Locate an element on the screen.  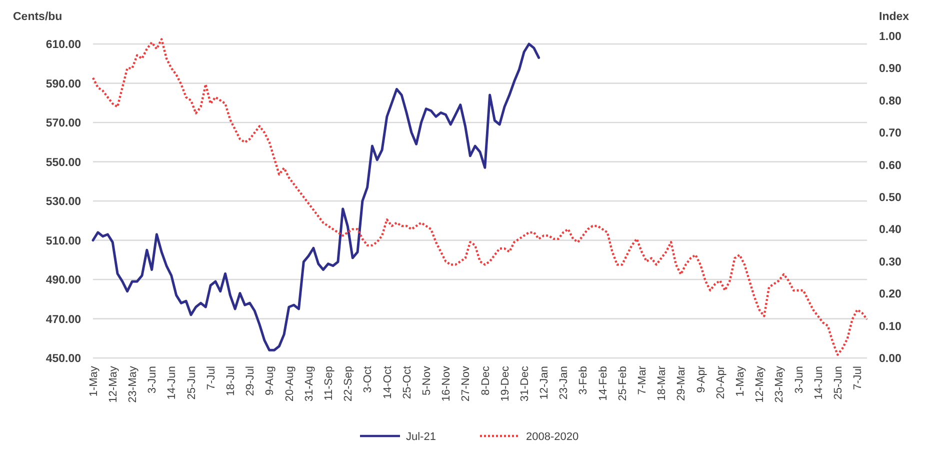
y2-tick-label: 0.80 is located at coordinates (890, 101).